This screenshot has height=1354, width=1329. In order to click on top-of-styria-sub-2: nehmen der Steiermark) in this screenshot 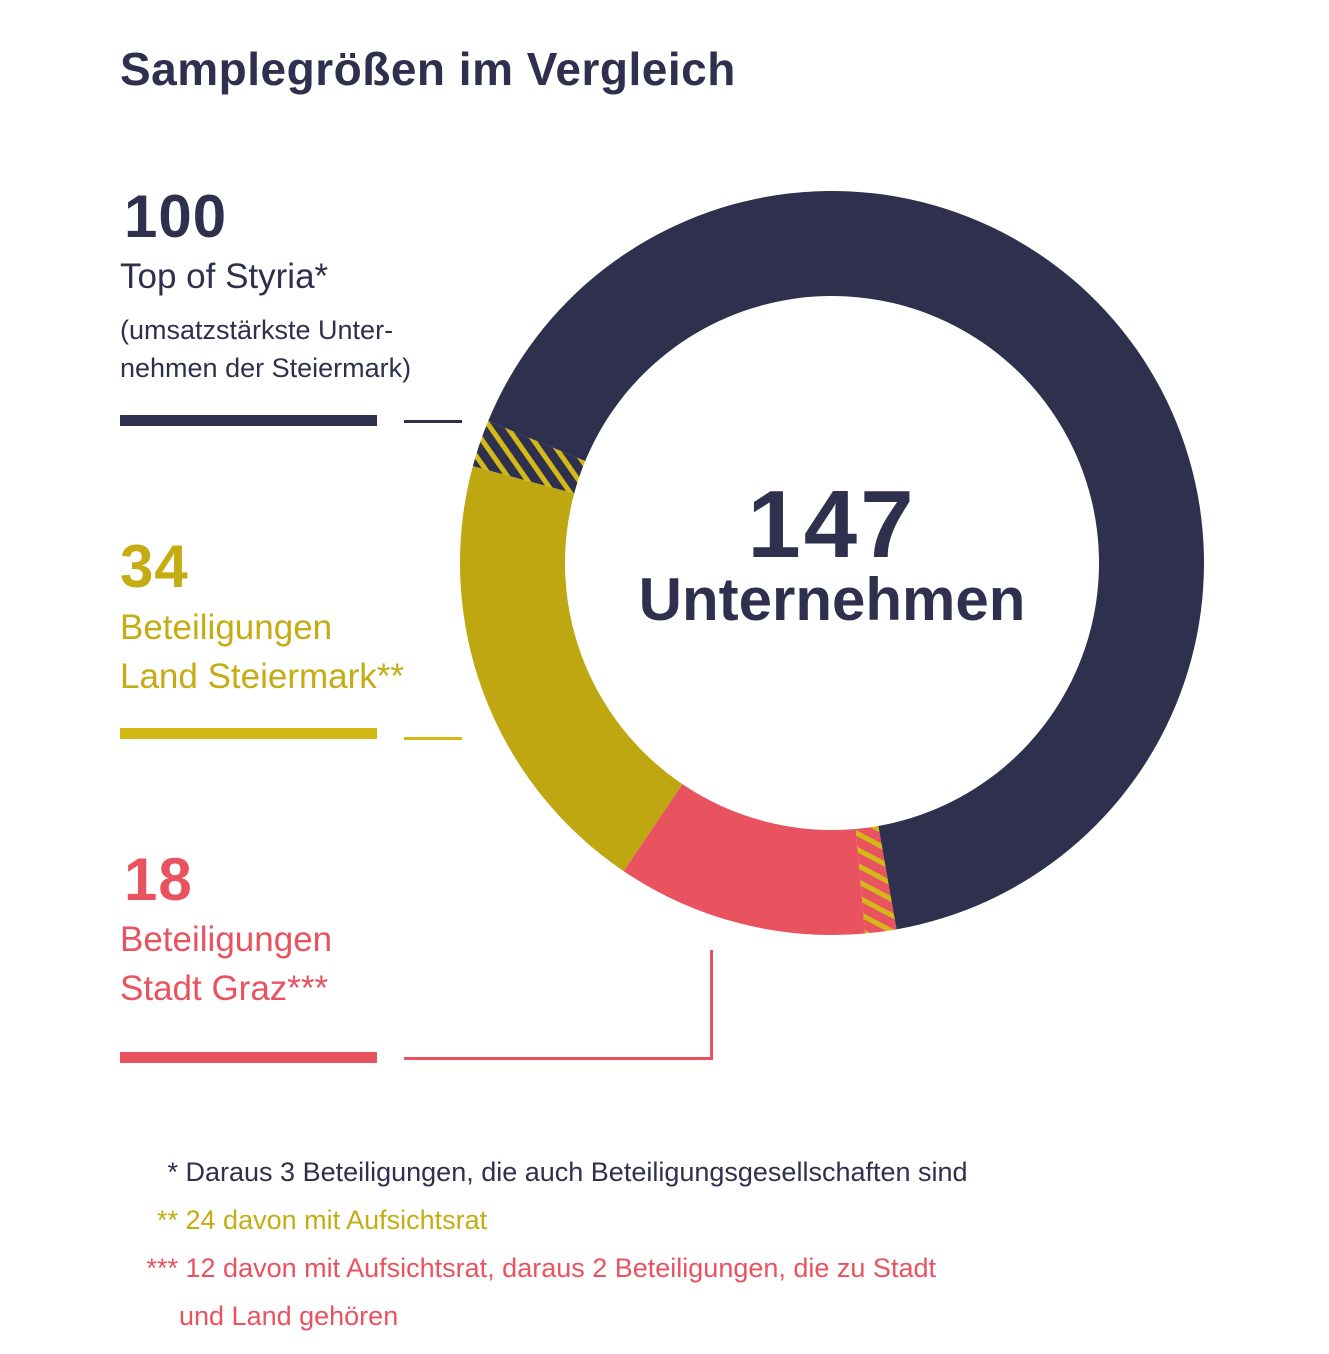, I will do `click(266, 368)`.